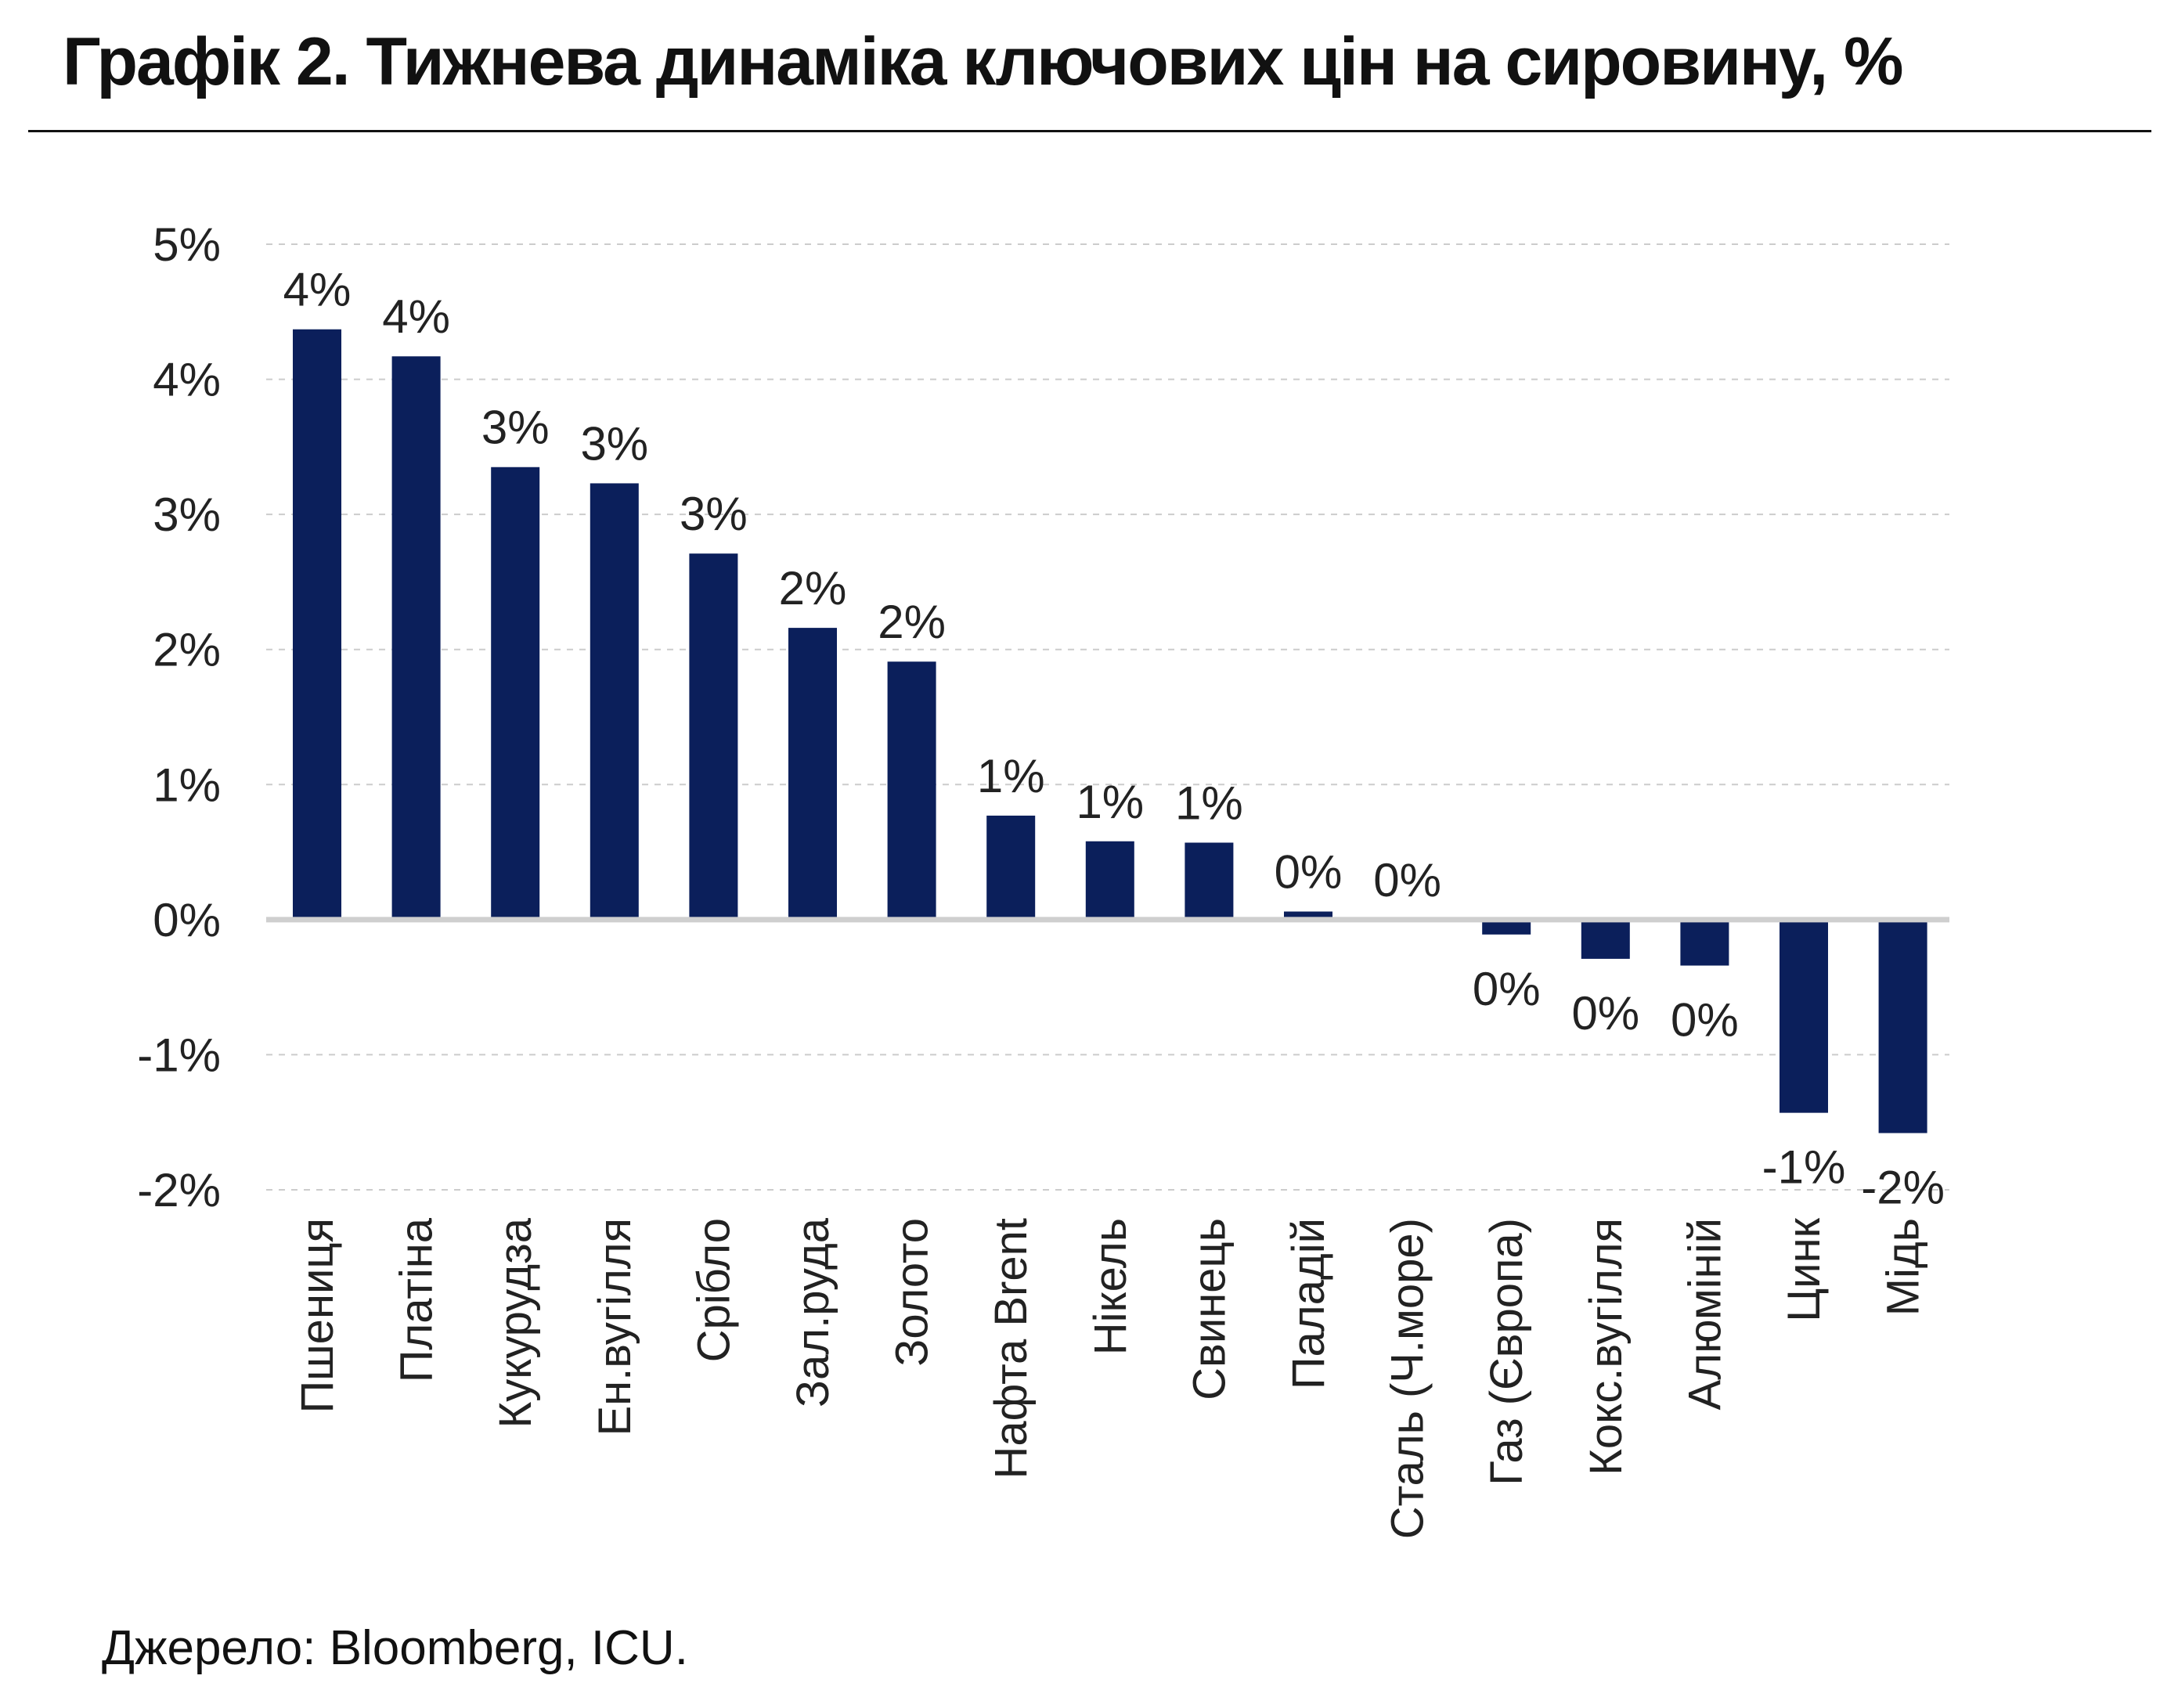 The width and height of the screenshot is (2178, 1708). Describe the element at coordinates (187, 514) in the screenshot. I see `y-tick-label: 3%` at that location.